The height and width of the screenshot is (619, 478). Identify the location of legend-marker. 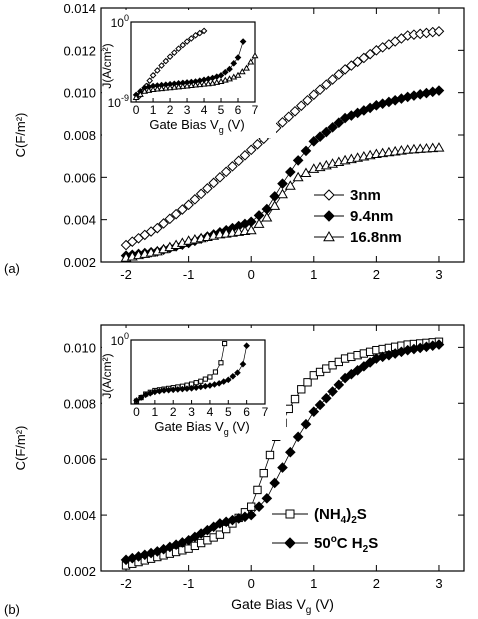
(290, 543).